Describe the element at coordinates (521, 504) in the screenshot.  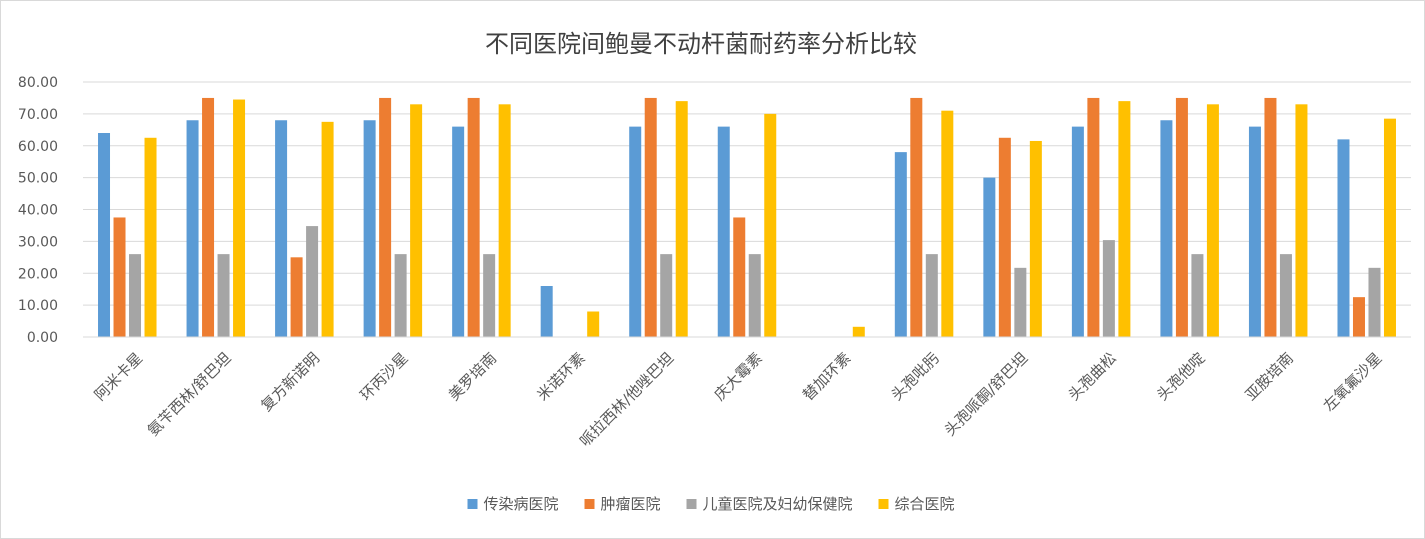
I see `legend-label: 传染病医院` at that location.